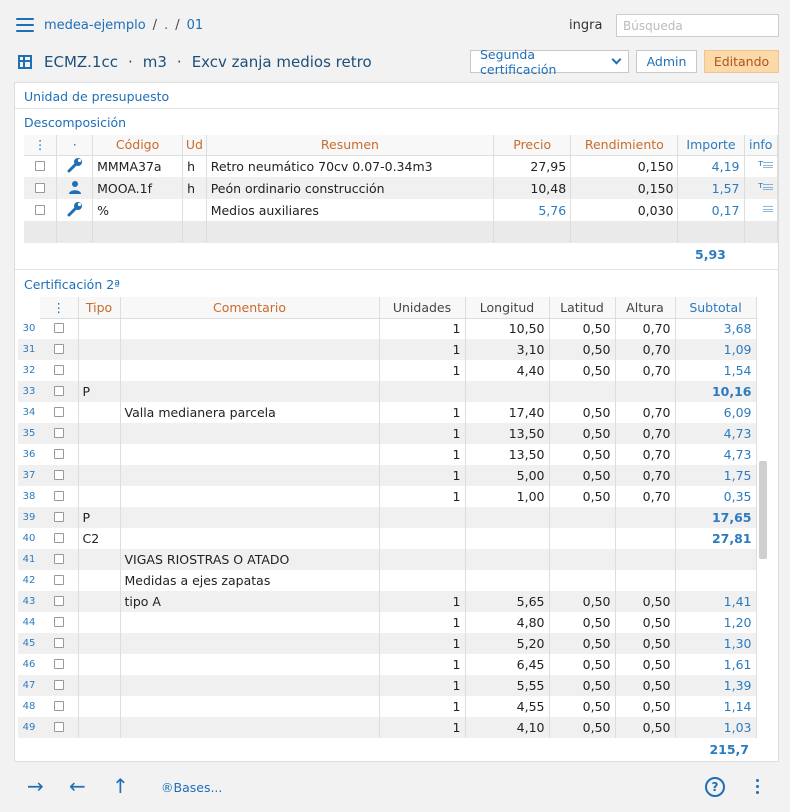 The image size is (790, 812). I want to click on length-cell: 4,40, so click(507, 370).